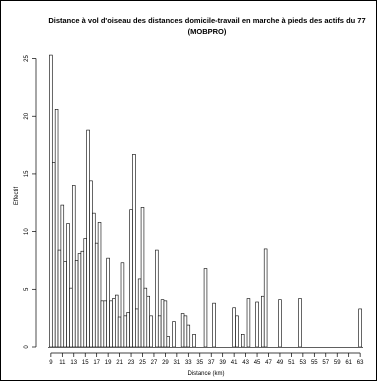 The width and height of the screenshot is (377, 382). What do you see at coordinates (314, 363) in the screenshot?
I see `x-tick-label: 55` at bounding box center [314, 363].